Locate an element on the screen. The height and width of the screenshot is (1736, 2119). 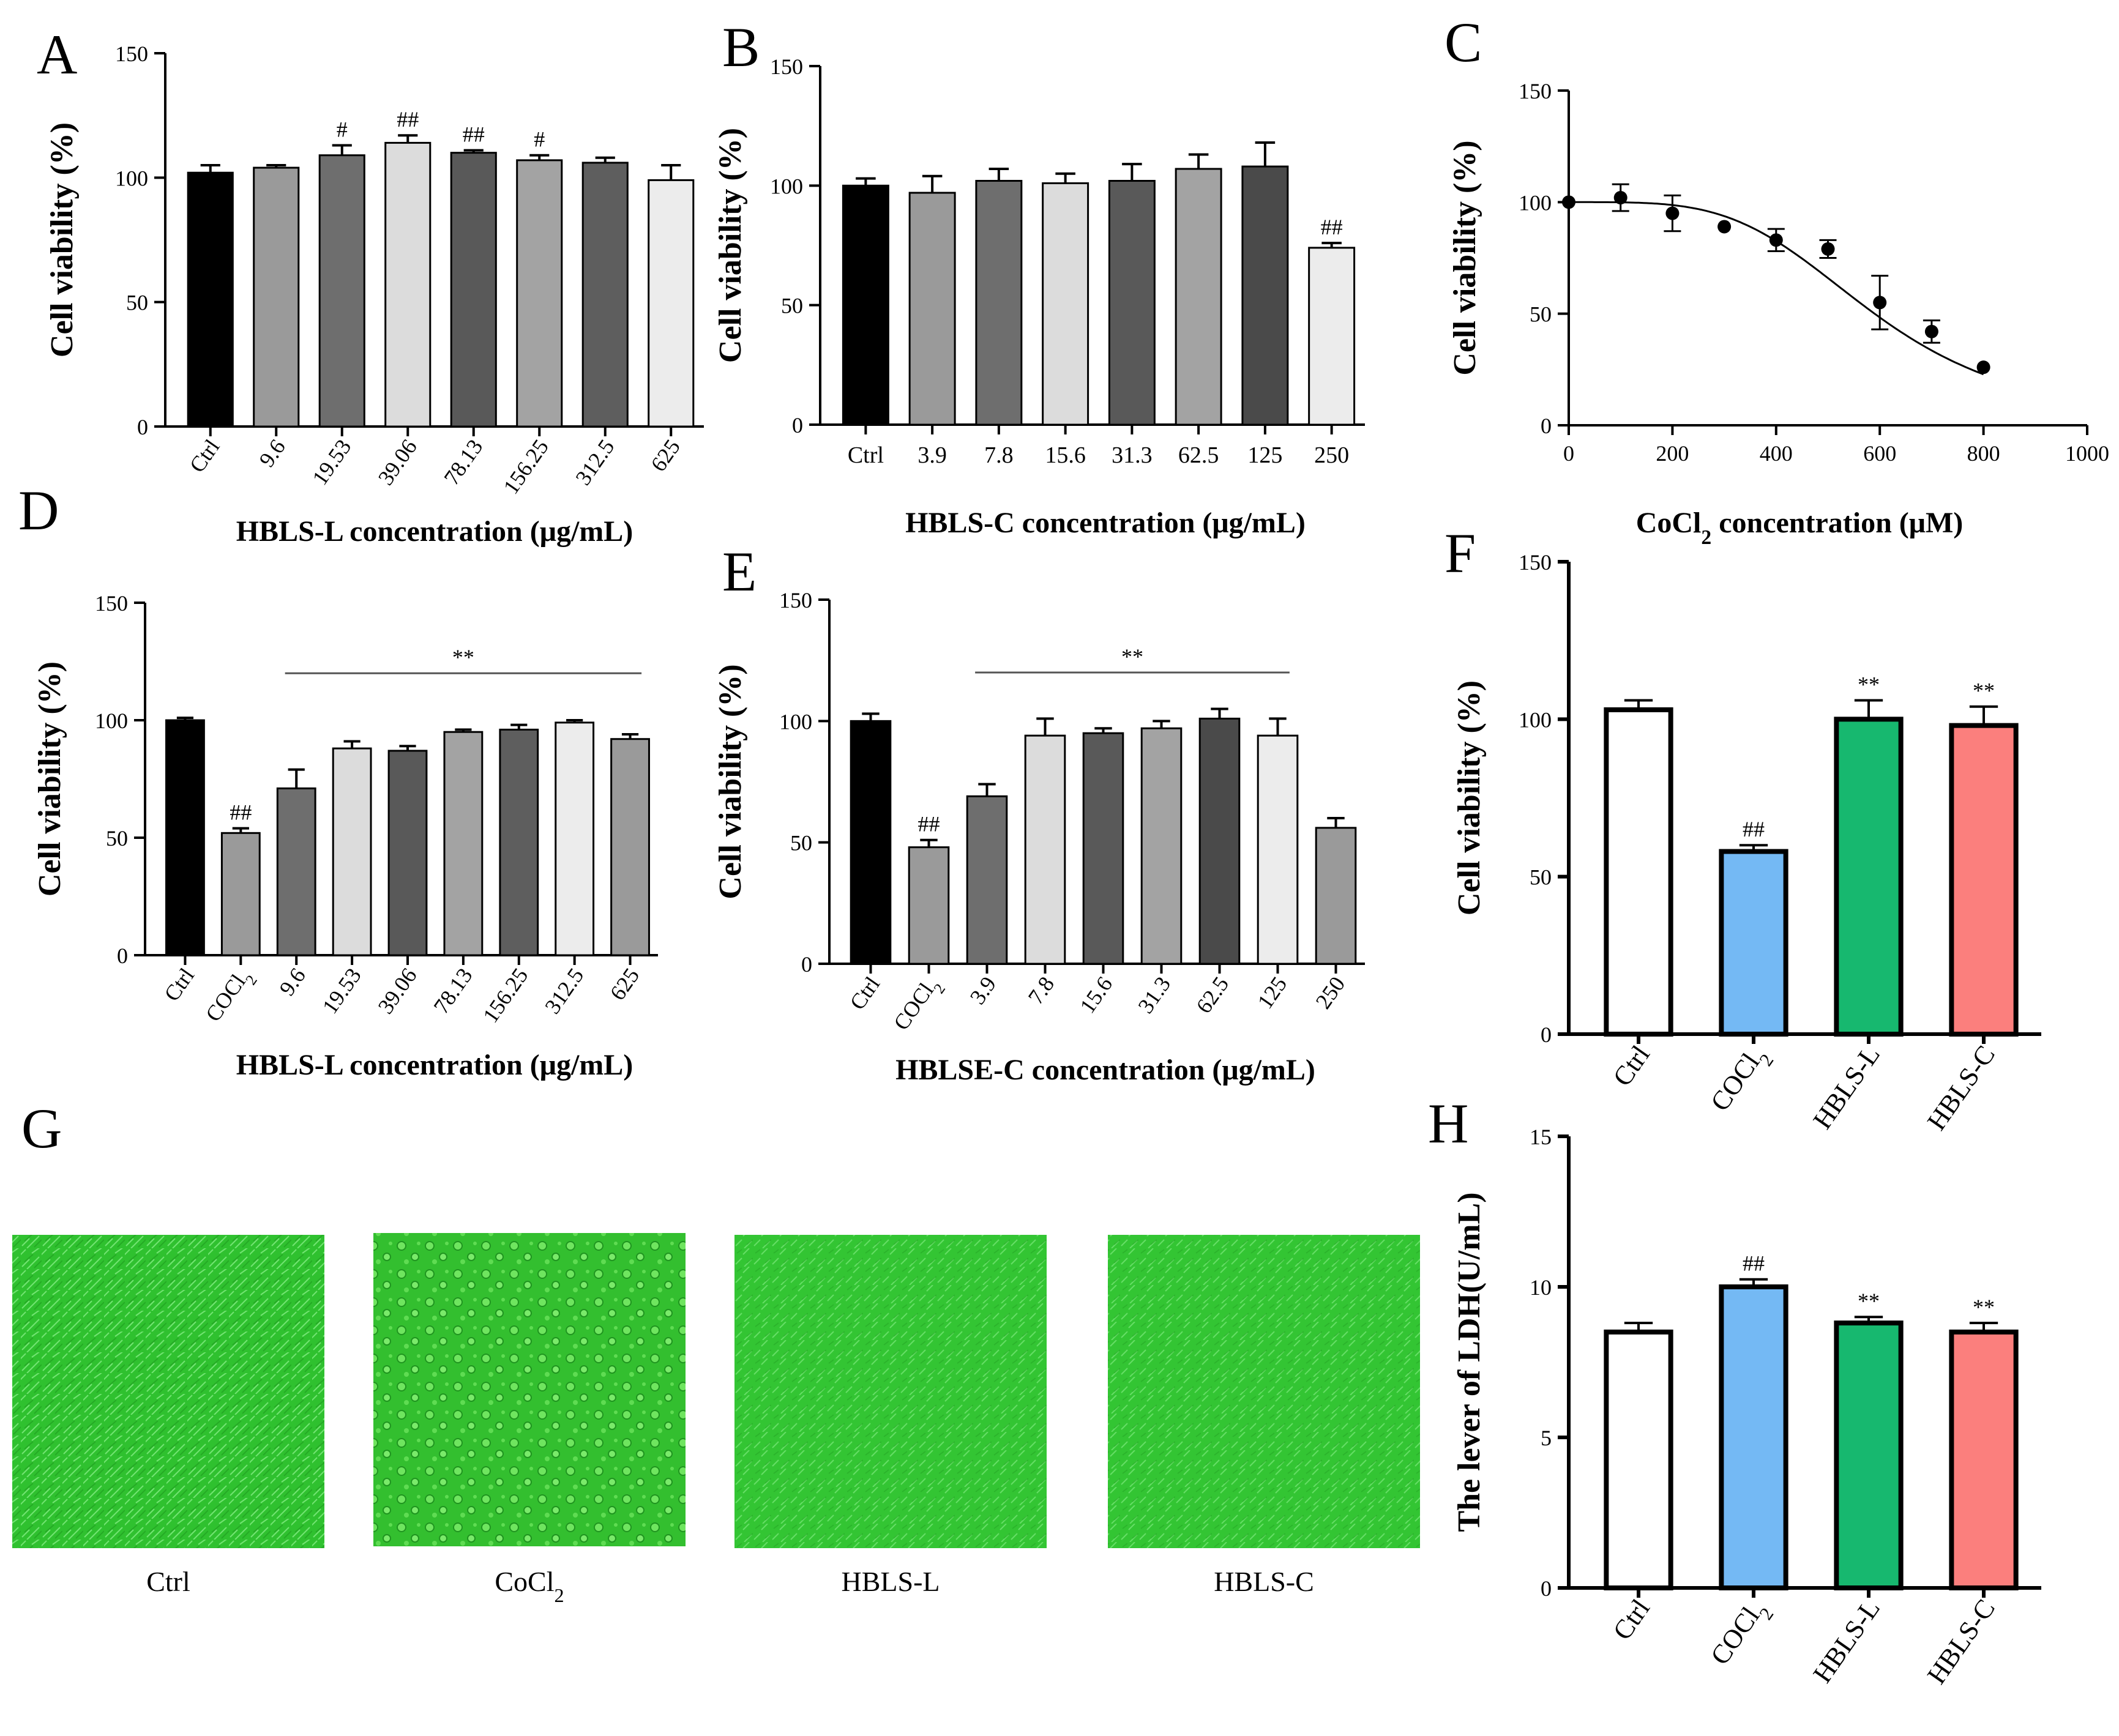
x-tick-label: 0 is located at coordinates (1568, 453).